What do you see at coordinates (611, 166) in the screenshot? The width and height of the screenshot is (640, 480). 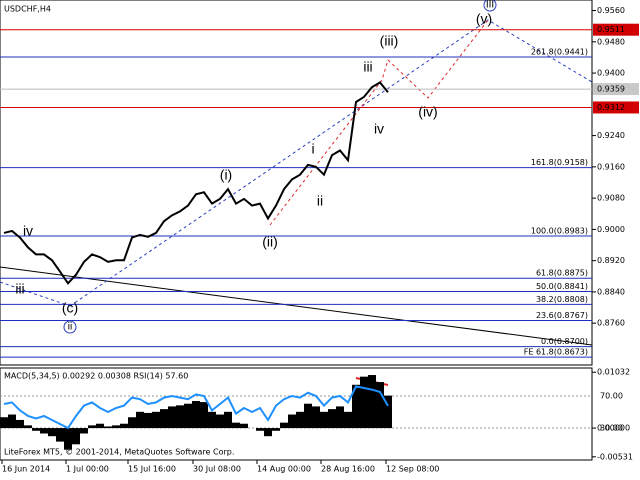 I see `y-tick-label: 0.9160` at bounding box center [611, 166].